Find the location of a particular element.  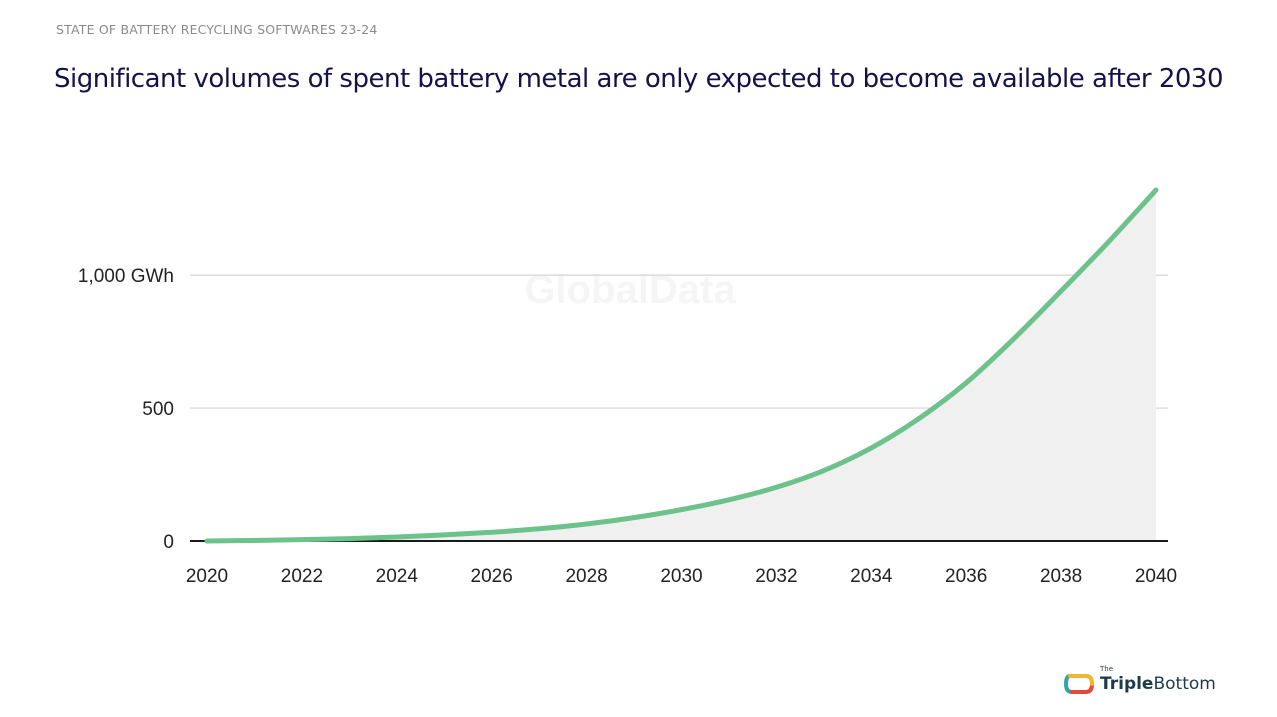

y-tick-label: 0 is located at coordinates (168, 542).